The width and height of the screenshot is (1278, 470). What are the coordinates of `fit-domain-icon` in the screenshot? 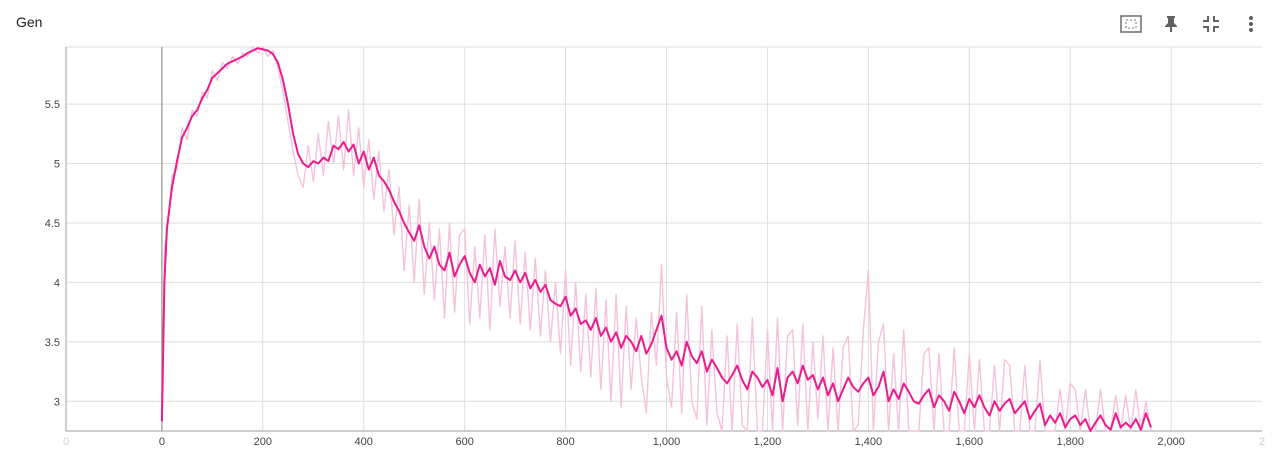 It's located at (1131, 24).